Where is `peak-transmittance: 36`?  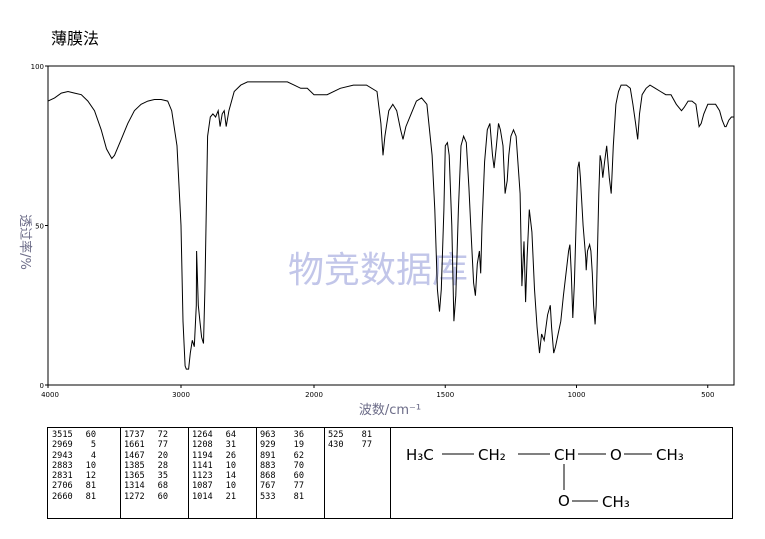 peak-transmittance: 36 is located at coordinates (298, 435).